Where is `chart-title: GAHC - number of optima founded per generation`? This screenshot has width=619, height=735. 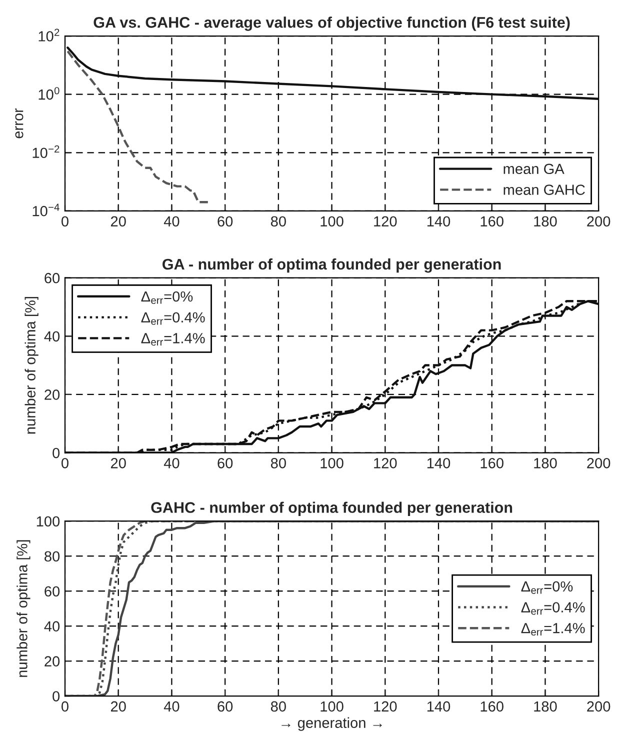 chart-title: GAHC - number of optima founded per generation is located at coordinates (331, 509).